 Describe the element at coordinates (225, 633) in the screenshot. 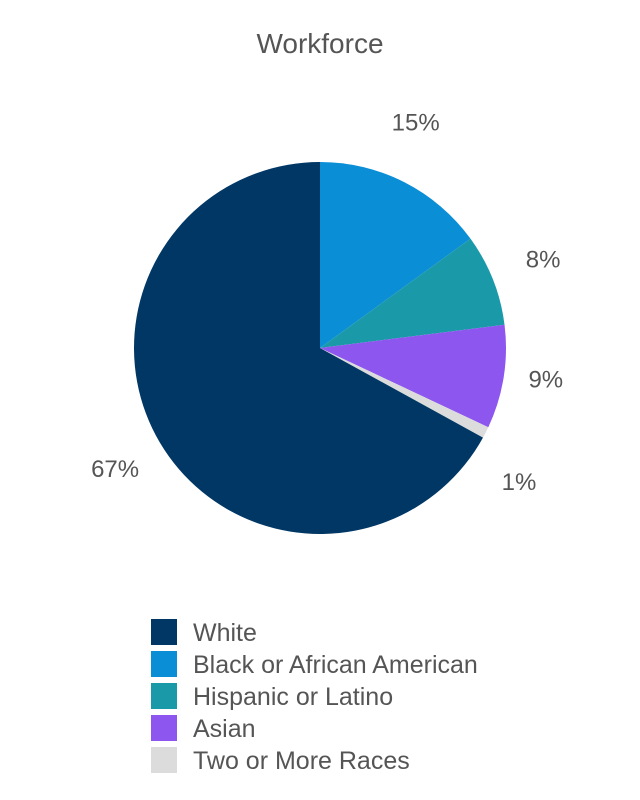

I see `legend-label-white: White` at that location.